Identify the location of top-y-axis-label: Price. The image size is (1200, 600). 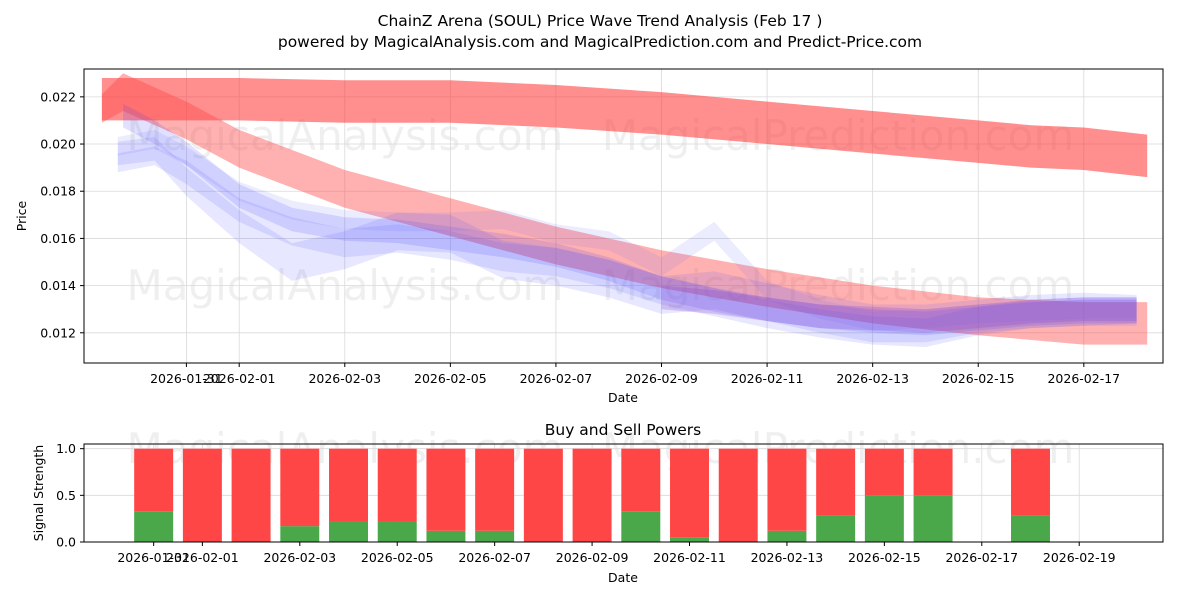
(21, 215).